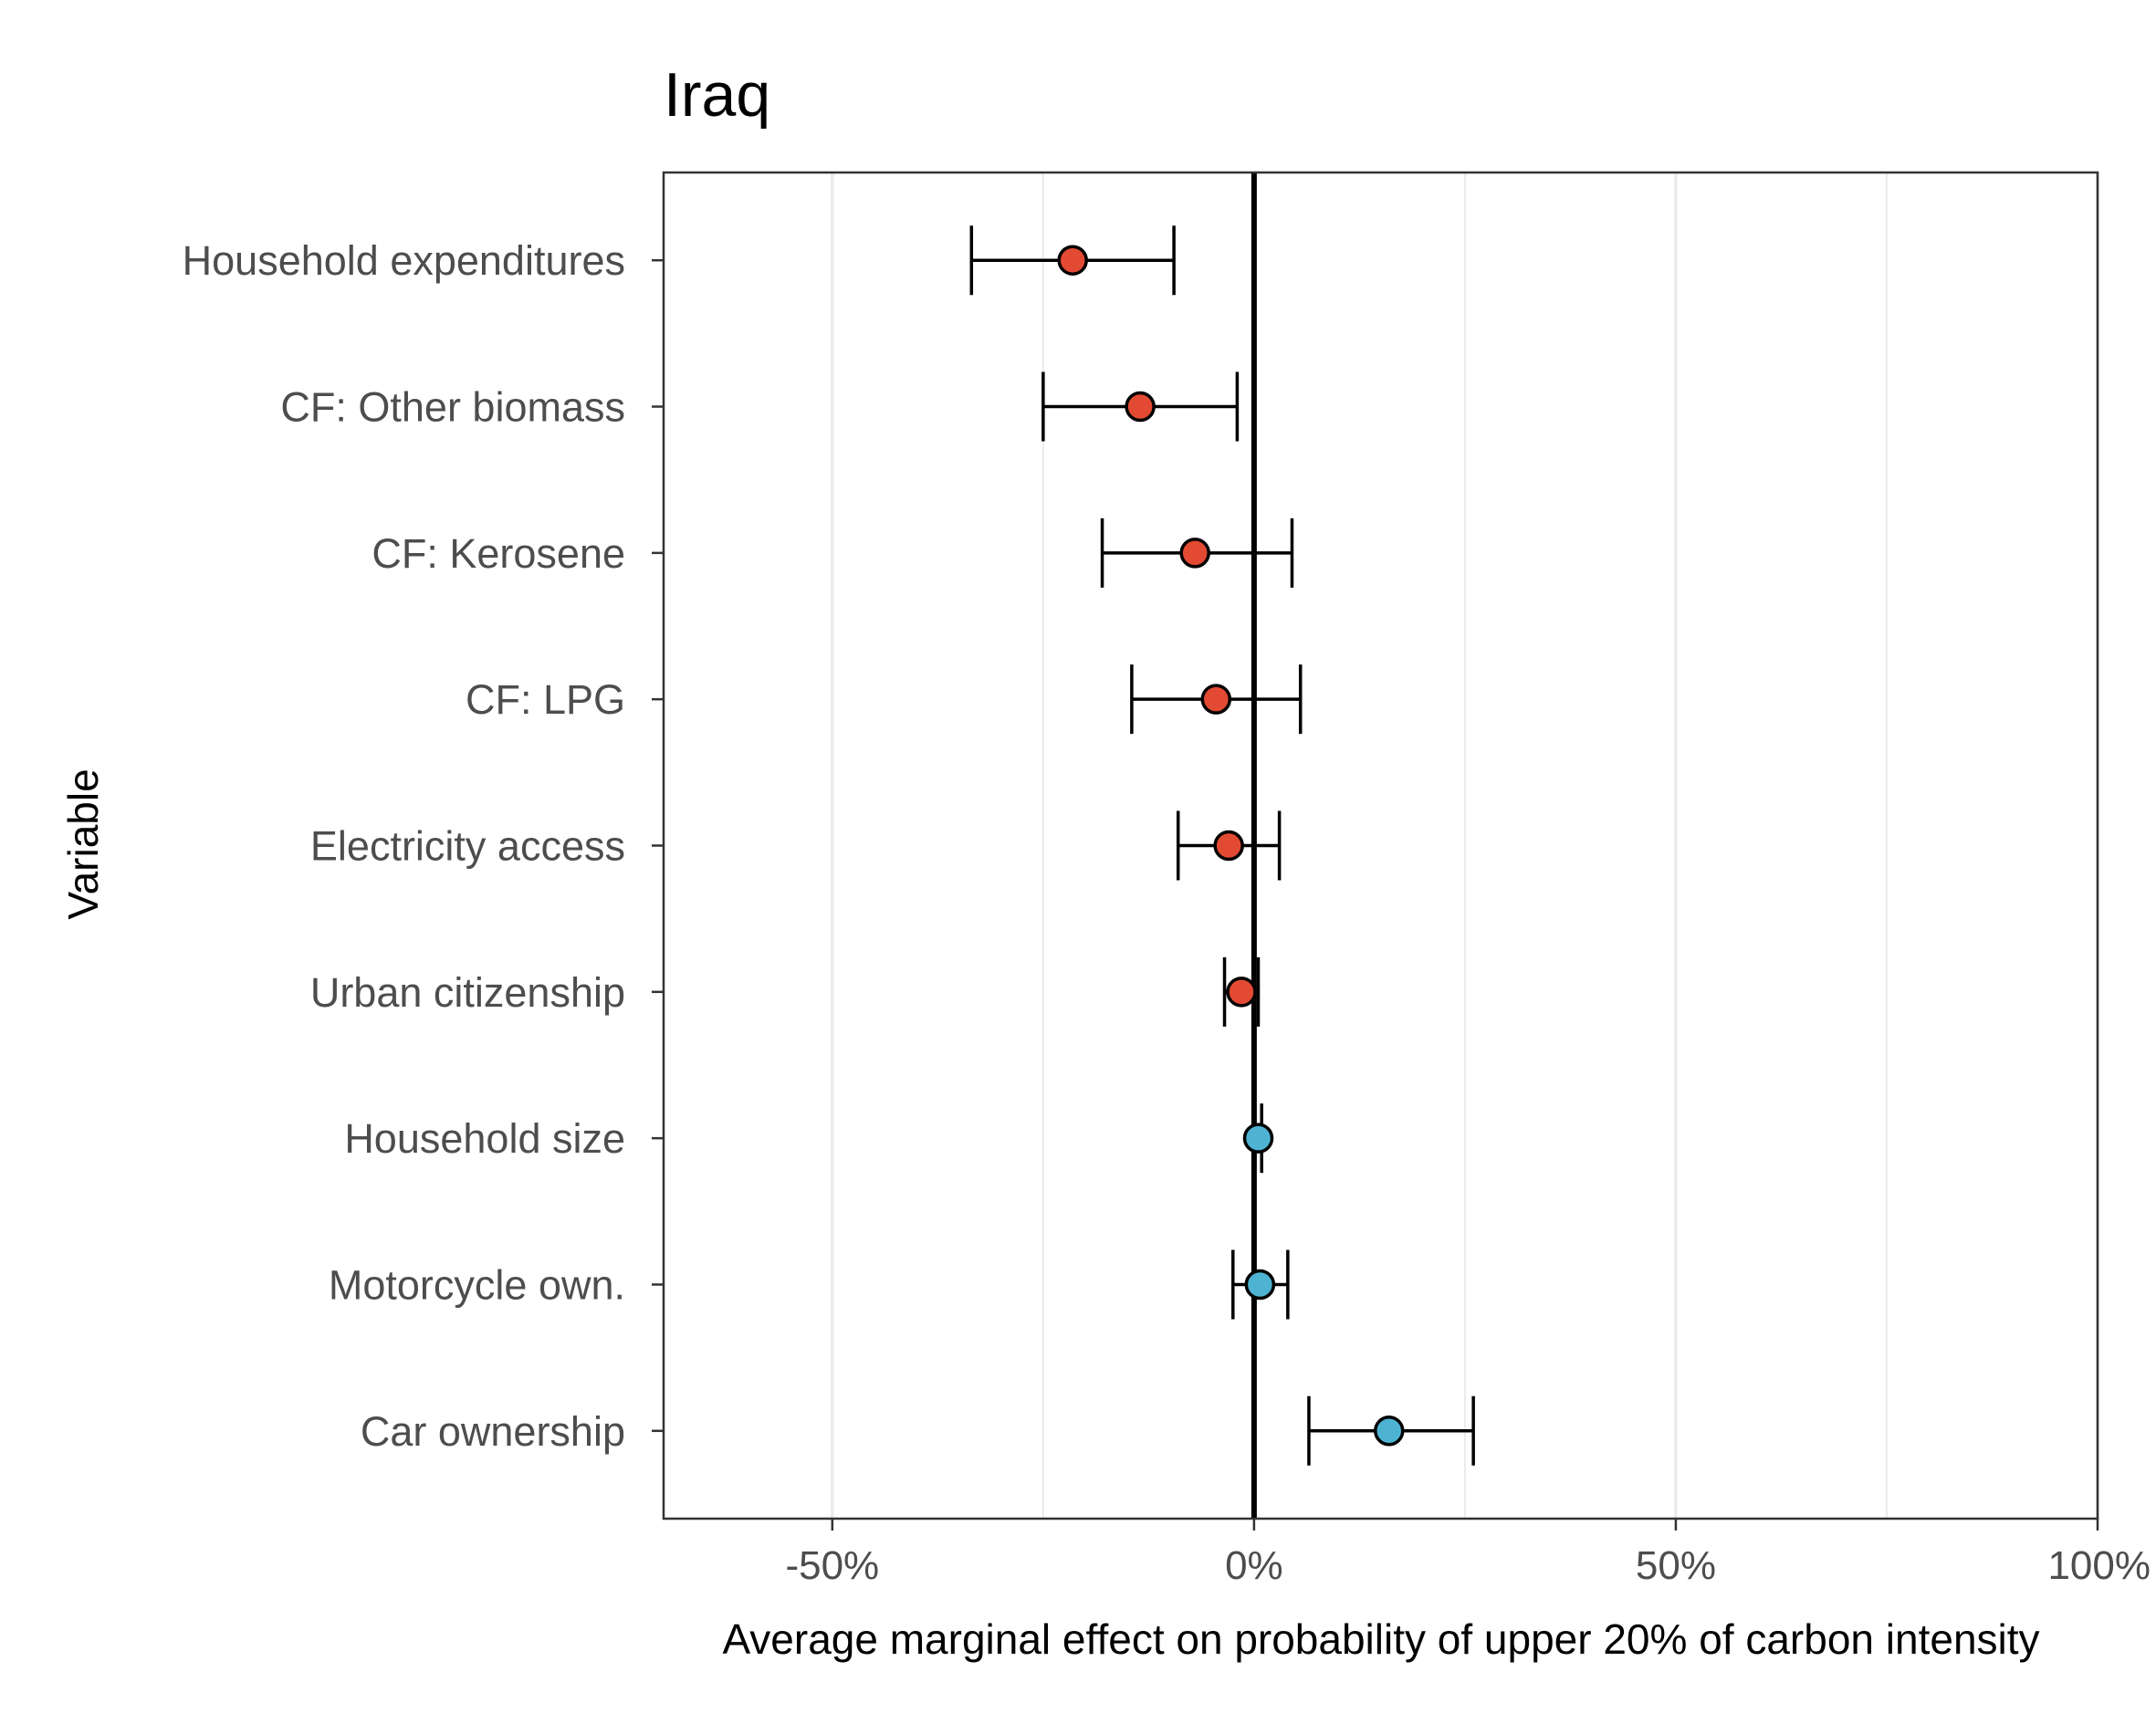 The height and width of the screenshot is (1724, 2156). What do you see at coordinates (717, 95) in the screenshot?
I see `chart-title: Iraq` at bounding box center [717, 95].